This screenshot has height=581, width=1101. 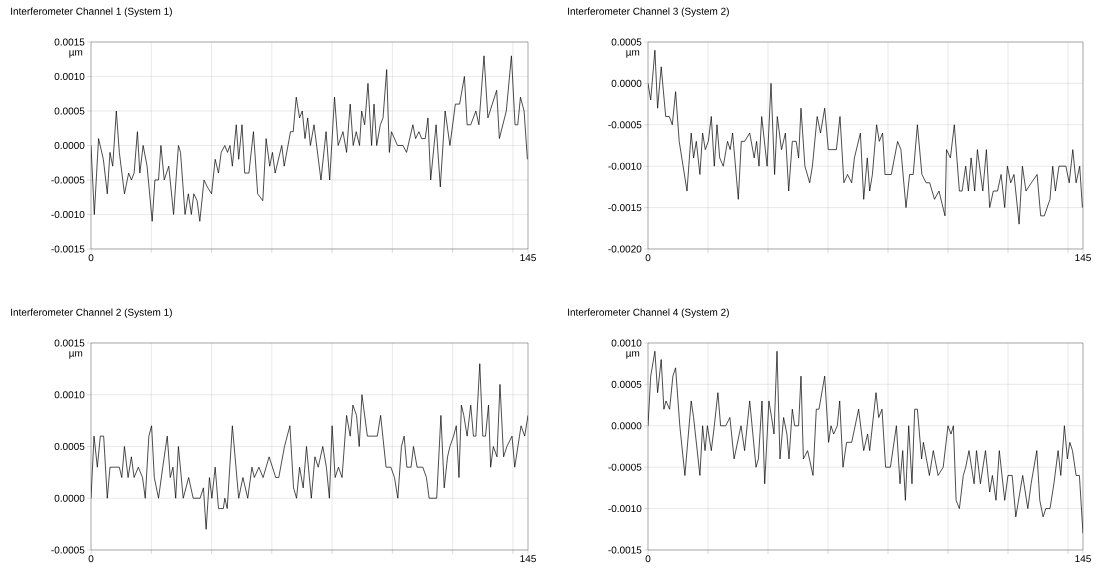 I want to click on y-tick-label: -0.0020, so click(x=625, y=249).